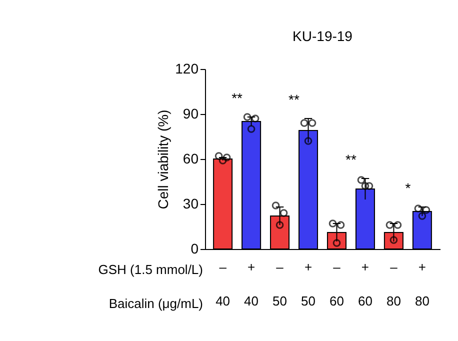  Describe the element at coordinates (190, 204) in the screenshot. I see `y-tick-label: 30` at that location.